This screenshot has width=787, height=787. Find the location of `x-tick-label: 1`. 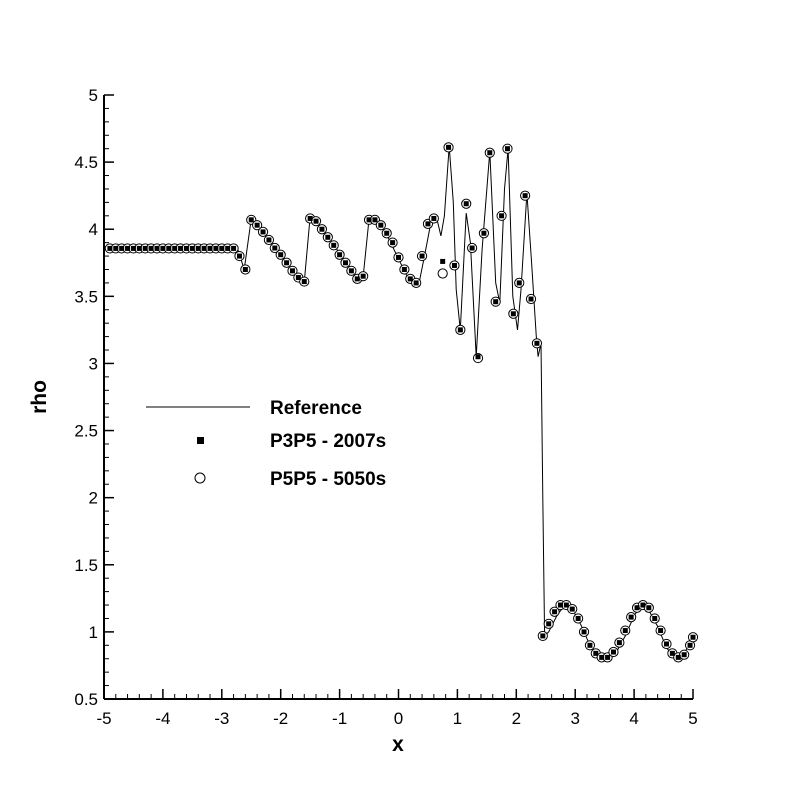

x-tick-label: 1 is located at coordinates (457, 718).